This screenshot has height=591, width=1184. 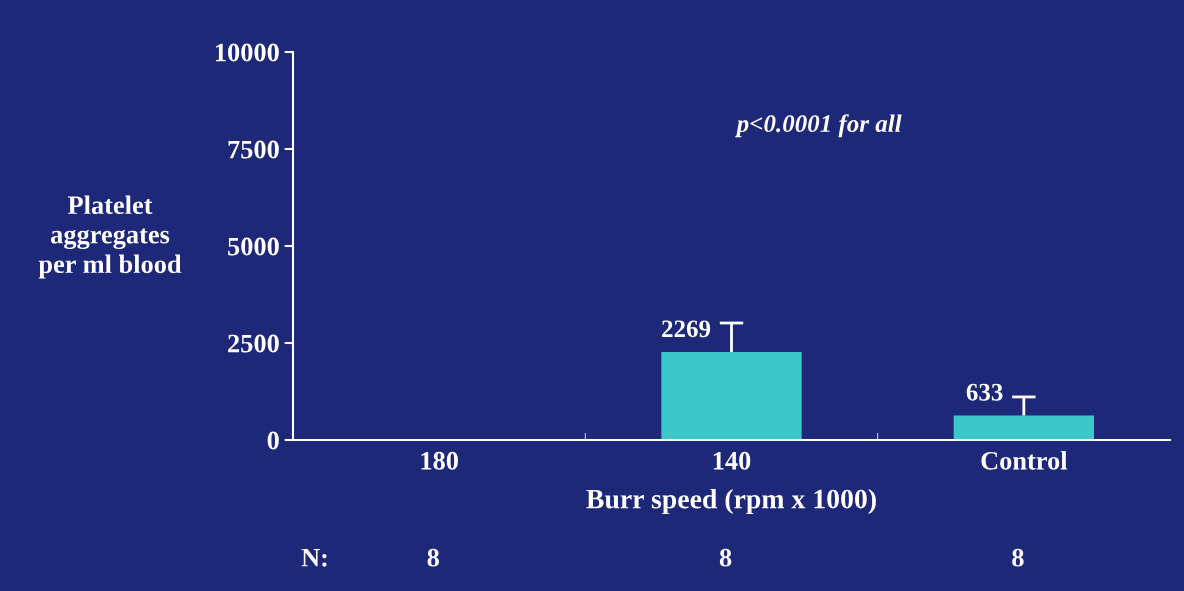 What do you see at coordinates (247, 52) in the screenshot?
I see `y-tick-label: 10000` at bounding box center [247, 52].